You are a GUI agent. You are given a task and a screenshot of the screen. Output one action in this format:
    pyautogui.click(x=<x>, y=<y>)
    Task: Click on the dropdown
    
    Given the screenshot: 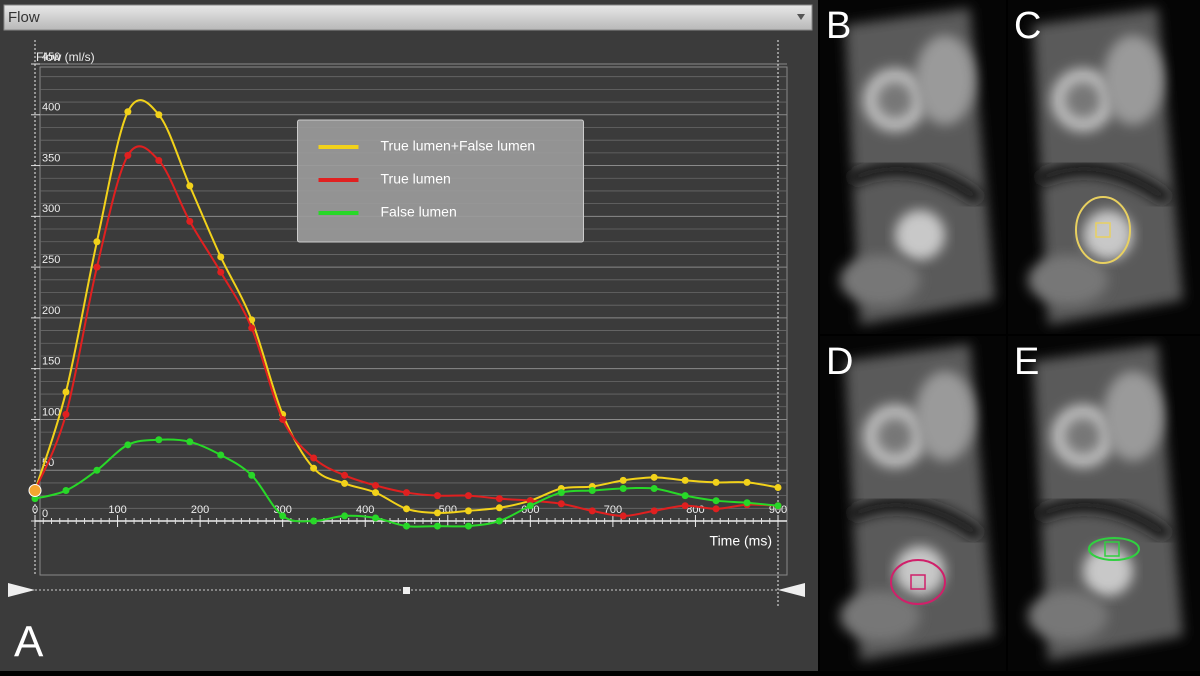 What is the action you would take?
    pyautogui.click(x=408, y=17)
    